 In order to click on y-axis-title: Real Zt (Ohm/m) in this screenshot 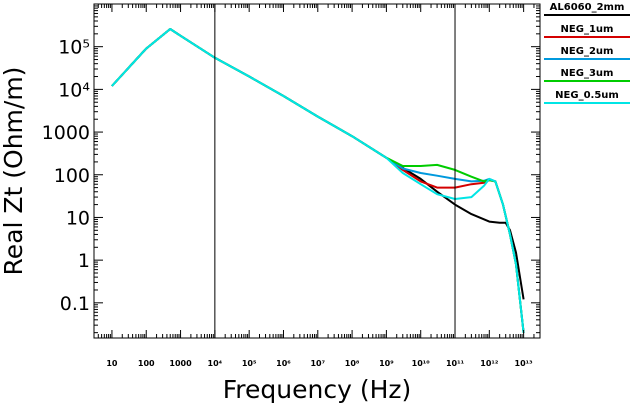, I will do `click(14, 171)`.